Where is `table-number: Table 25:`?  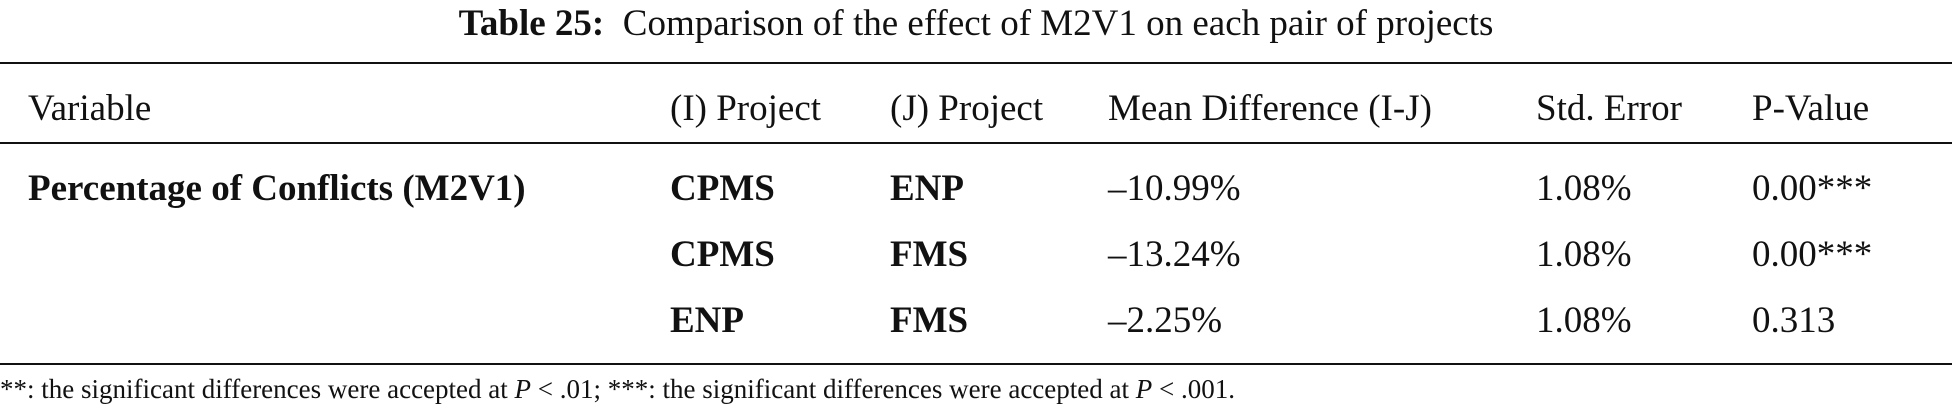 table-number: Table 25: is located at coordinates (531, 23).